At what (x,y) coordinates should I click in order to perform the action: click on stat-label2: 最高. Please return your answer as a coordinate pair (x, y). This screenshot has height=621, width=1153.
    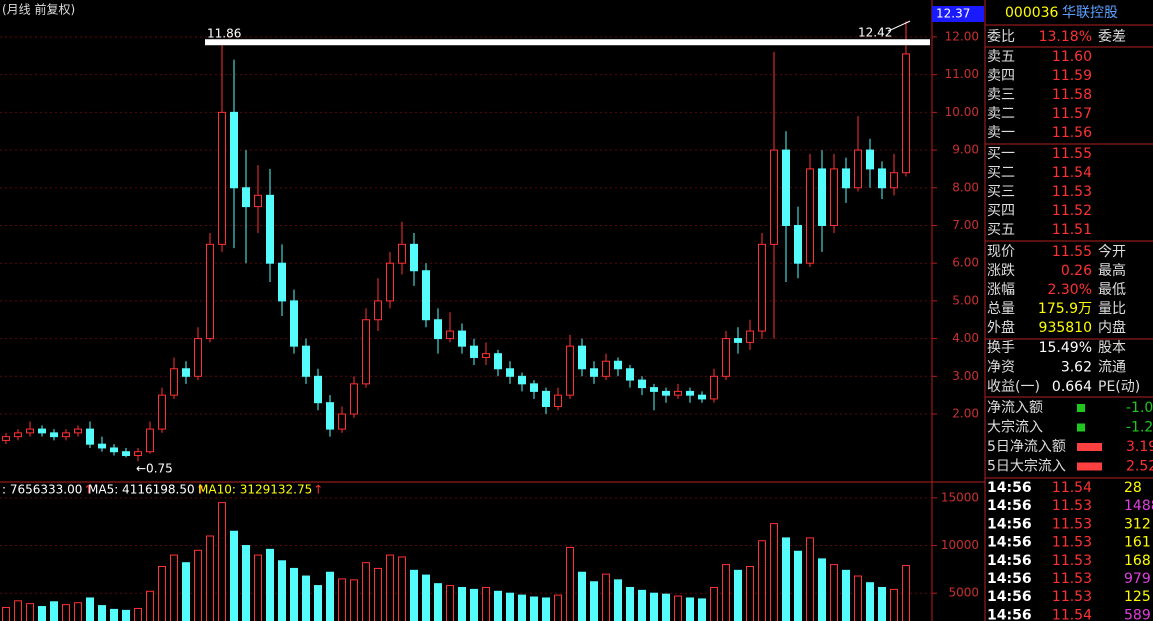
    Looking at the image, I should click on (1112, 270).